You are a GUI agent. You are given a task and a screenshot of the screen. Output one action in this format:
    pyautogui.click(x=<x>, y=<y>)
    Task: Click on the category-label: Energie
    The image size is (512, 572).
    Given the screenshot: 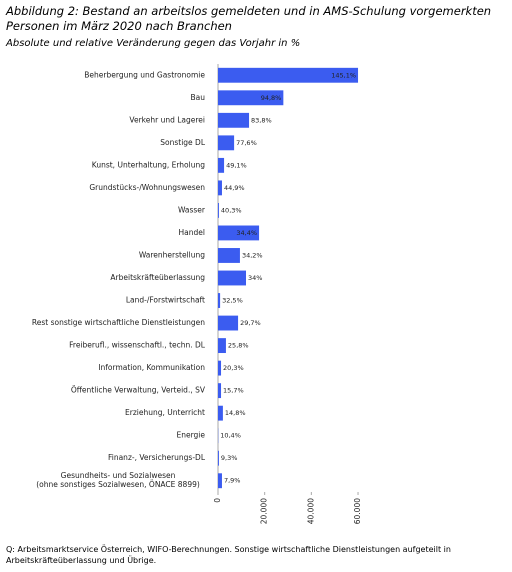 What is the action you would take?
    pyautogui.click(x=190, y=435)
    